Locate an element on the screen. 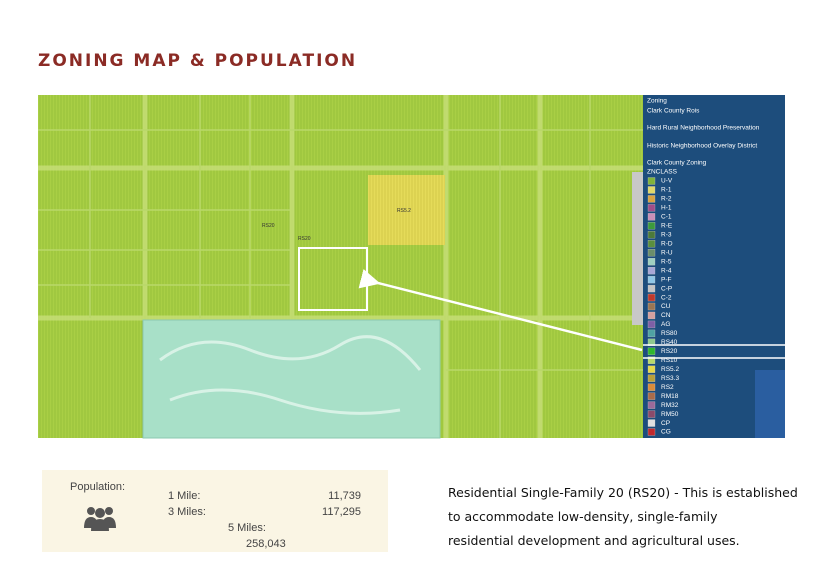 This screenshot has height=588, width=840. legend-class: CP is located at coordinates (665, 423).